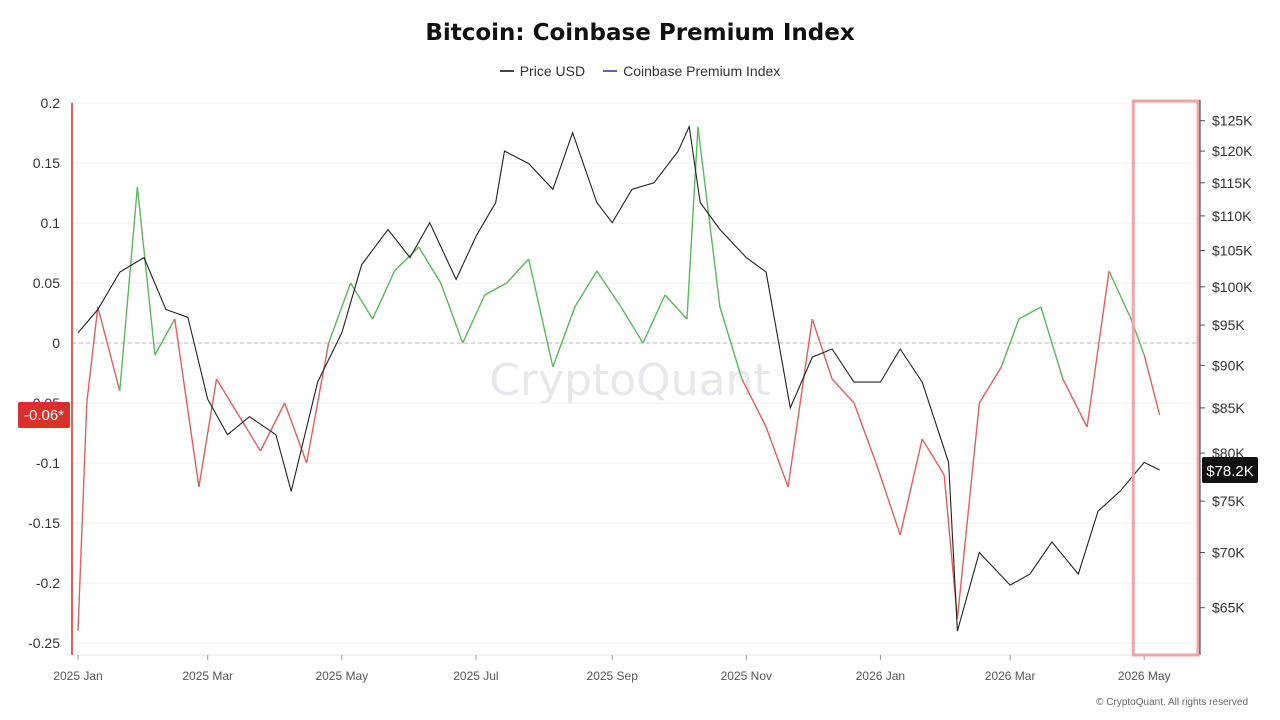  I want to click on x-tick-label: 2025 Jan, so click(77, 676).